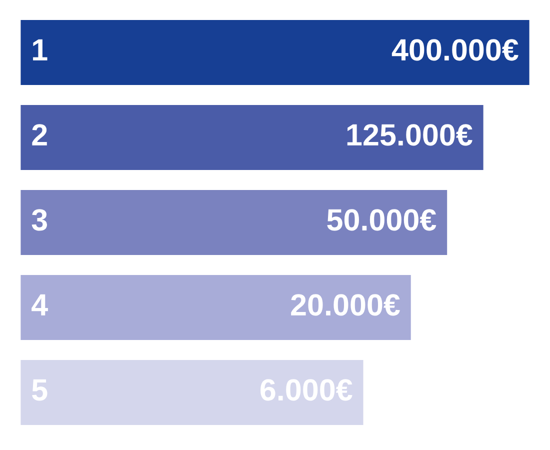 The width and height of the screenshot is (550, 450). What do you see at coordinates (40, 49) in the screenshot?
I see `y-tick-label: 1` at bounding box center [40, 49].